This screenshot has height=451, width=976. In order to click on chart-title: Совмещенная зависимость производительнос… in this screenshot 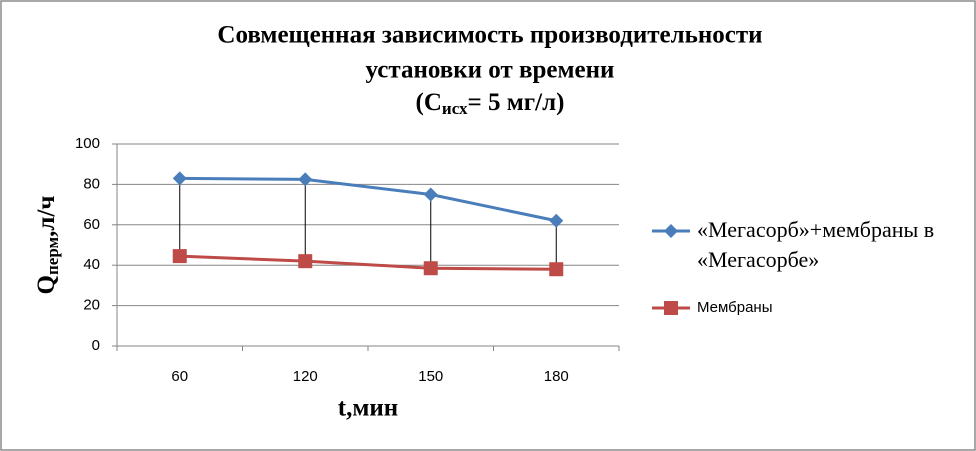, I will do `click(489, 35)`.